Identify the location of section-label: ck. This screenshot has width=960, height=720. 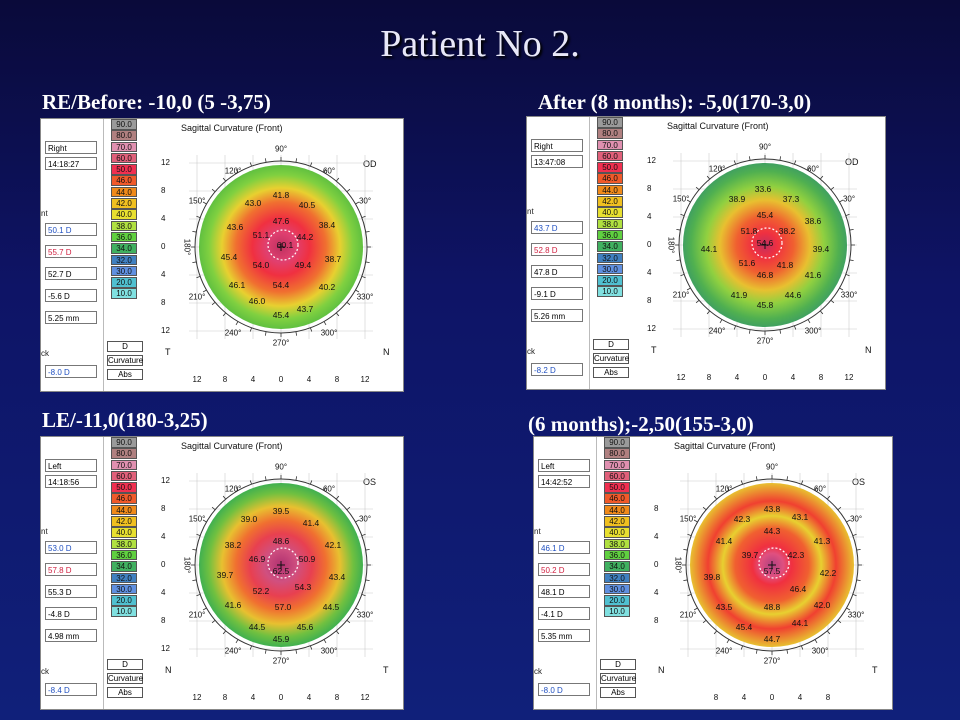
(45, 671).